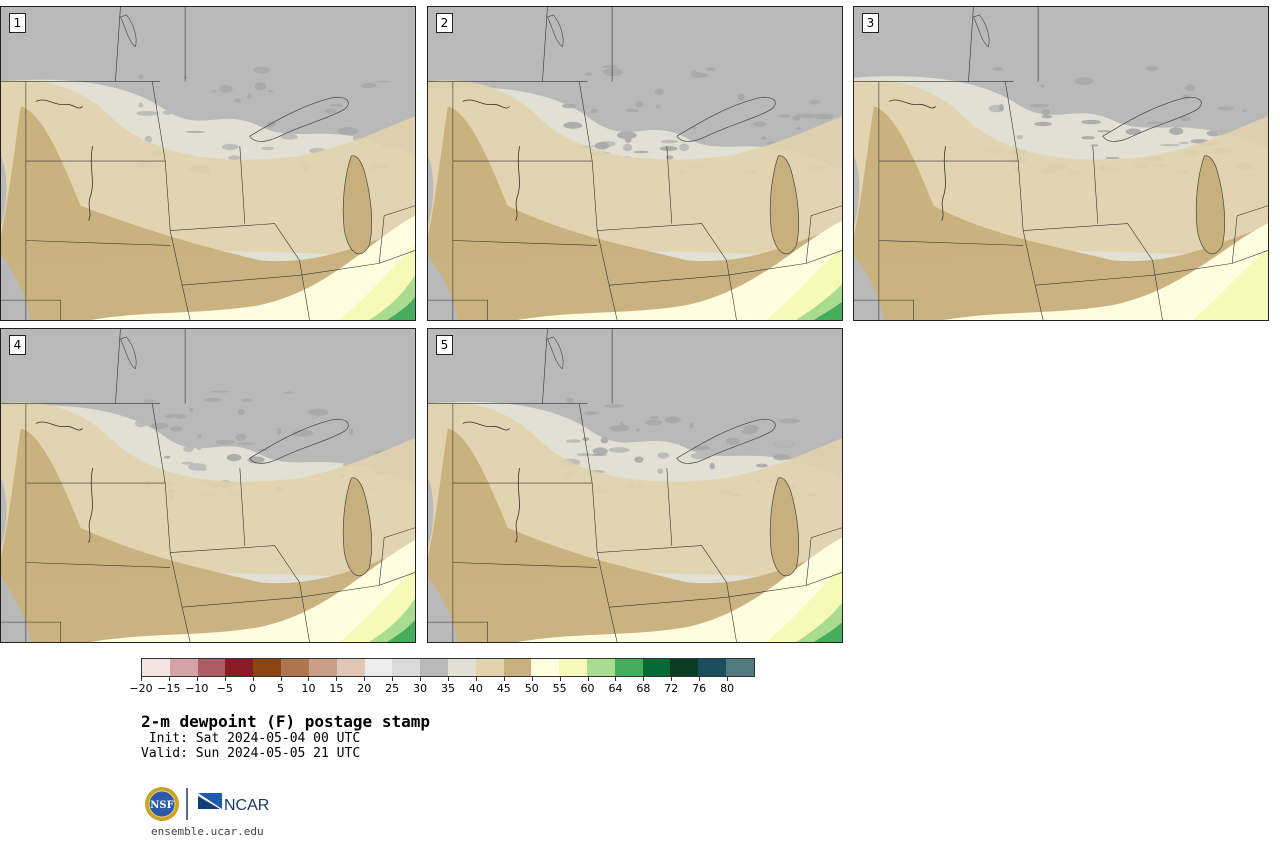 This screenshot has height=844, width=1280. Describe the element at coordinates (251, 738) in the screenshot. I see `init-time: Init: Sat 2024-05-04 00 UTC` at that location.